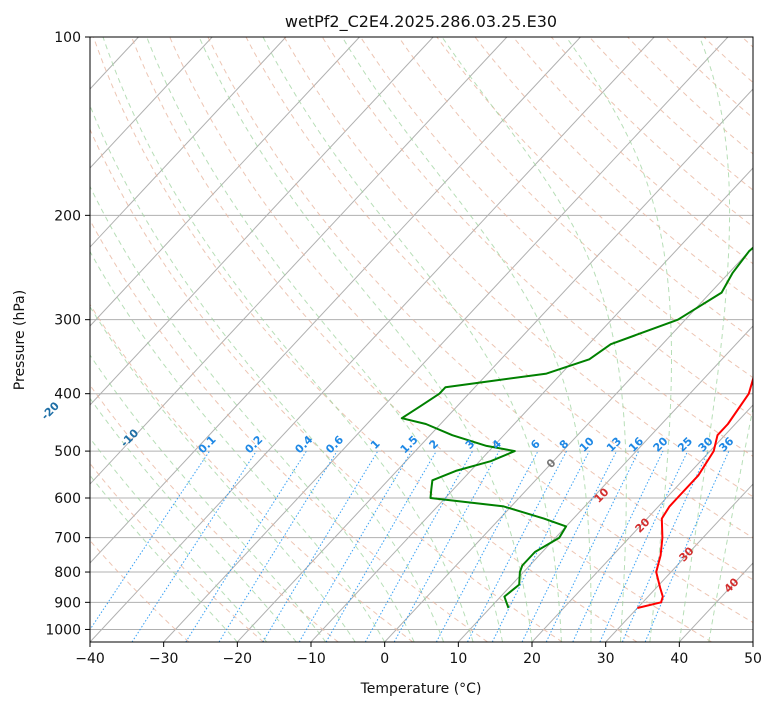 This screenshot has height=712, width=775. Describe the element at coordinates (67, 321) in the screenshot. I see `y-tick-label: 300` at that location.